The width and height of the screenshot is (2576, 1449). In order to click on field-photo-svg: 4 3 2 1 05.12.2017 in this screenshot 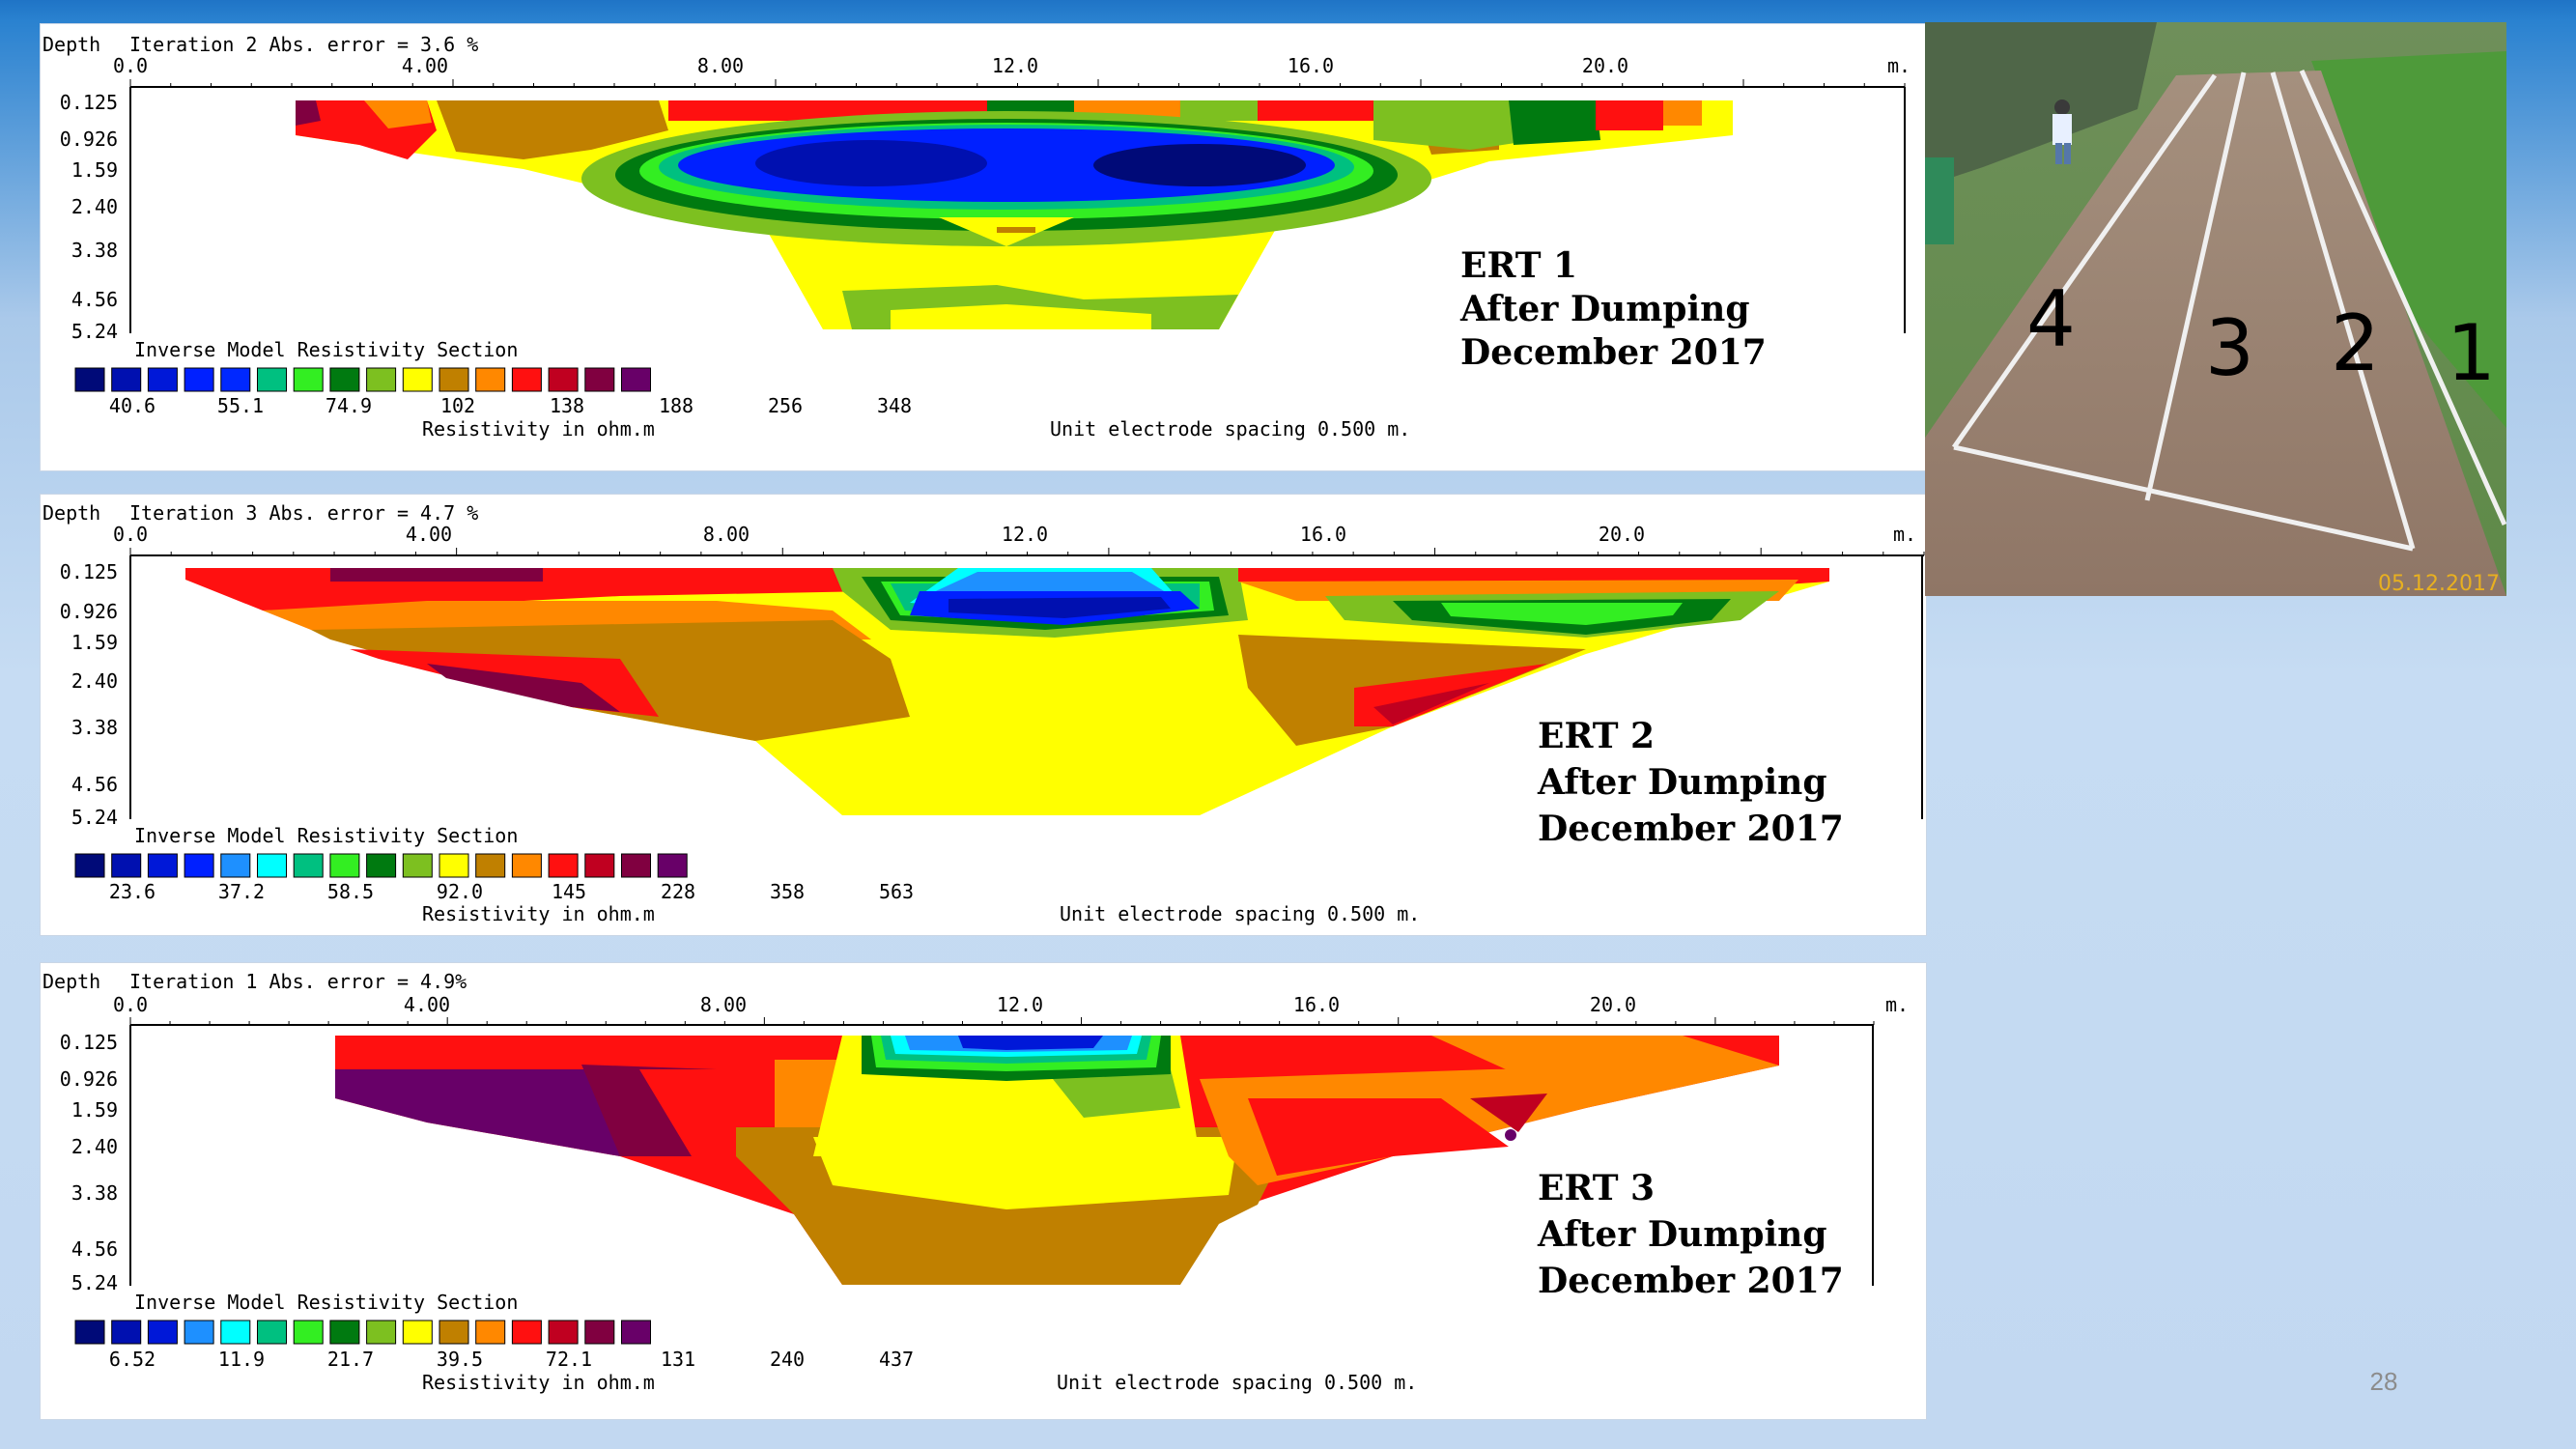, I will do `click(2215, 309)`.